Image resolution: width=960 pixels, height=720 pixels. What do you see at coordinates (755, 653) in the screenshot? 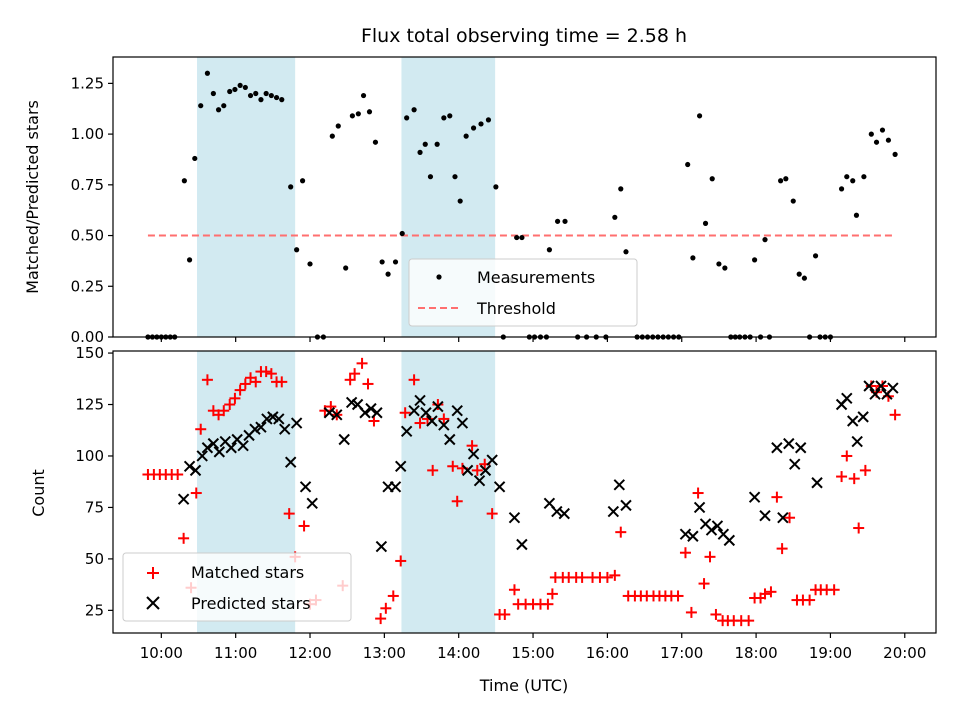
I see `x-tick-label: 18:00` at bounding box center [755, 653].